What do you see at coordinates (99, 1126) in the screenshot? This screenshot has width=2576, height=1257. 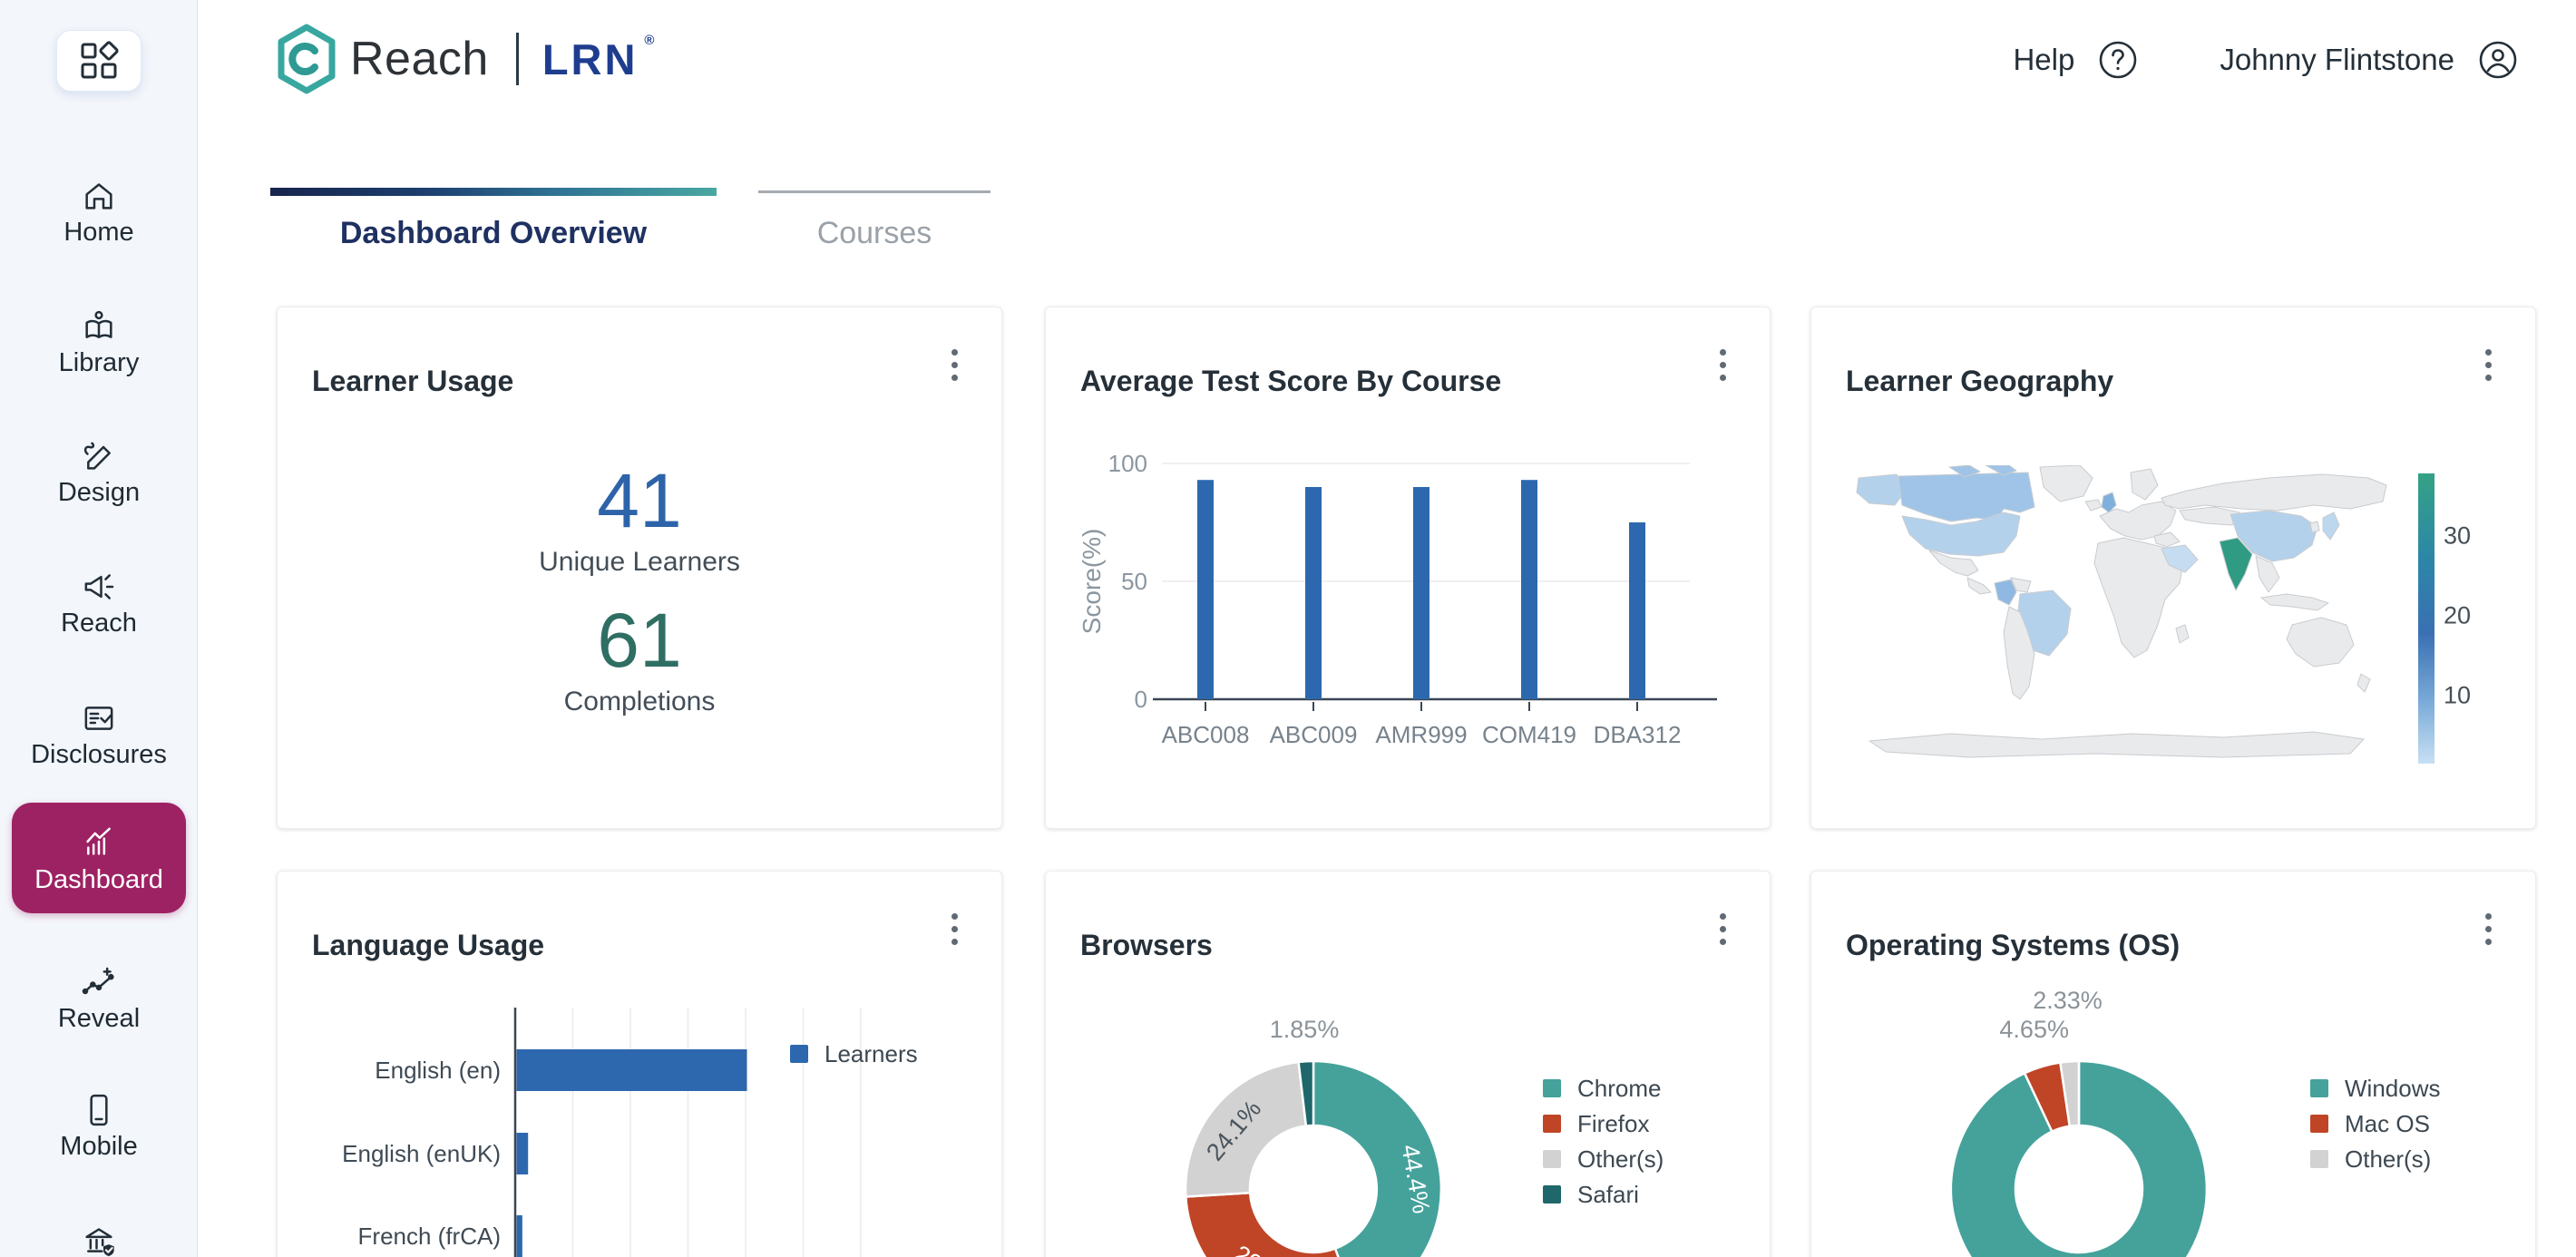 I see `sidebar-item-mobile: Mobile` at bounding box center [99, 1126].